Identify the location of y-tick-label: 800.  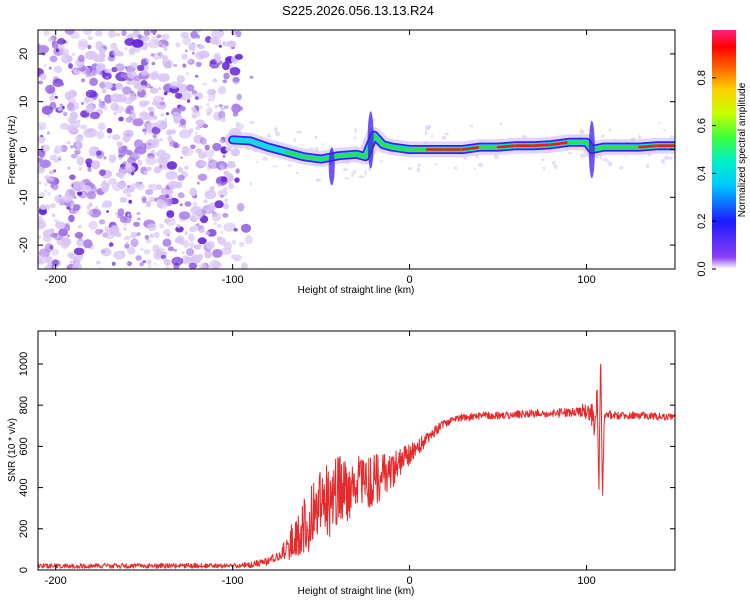
(24, 405).